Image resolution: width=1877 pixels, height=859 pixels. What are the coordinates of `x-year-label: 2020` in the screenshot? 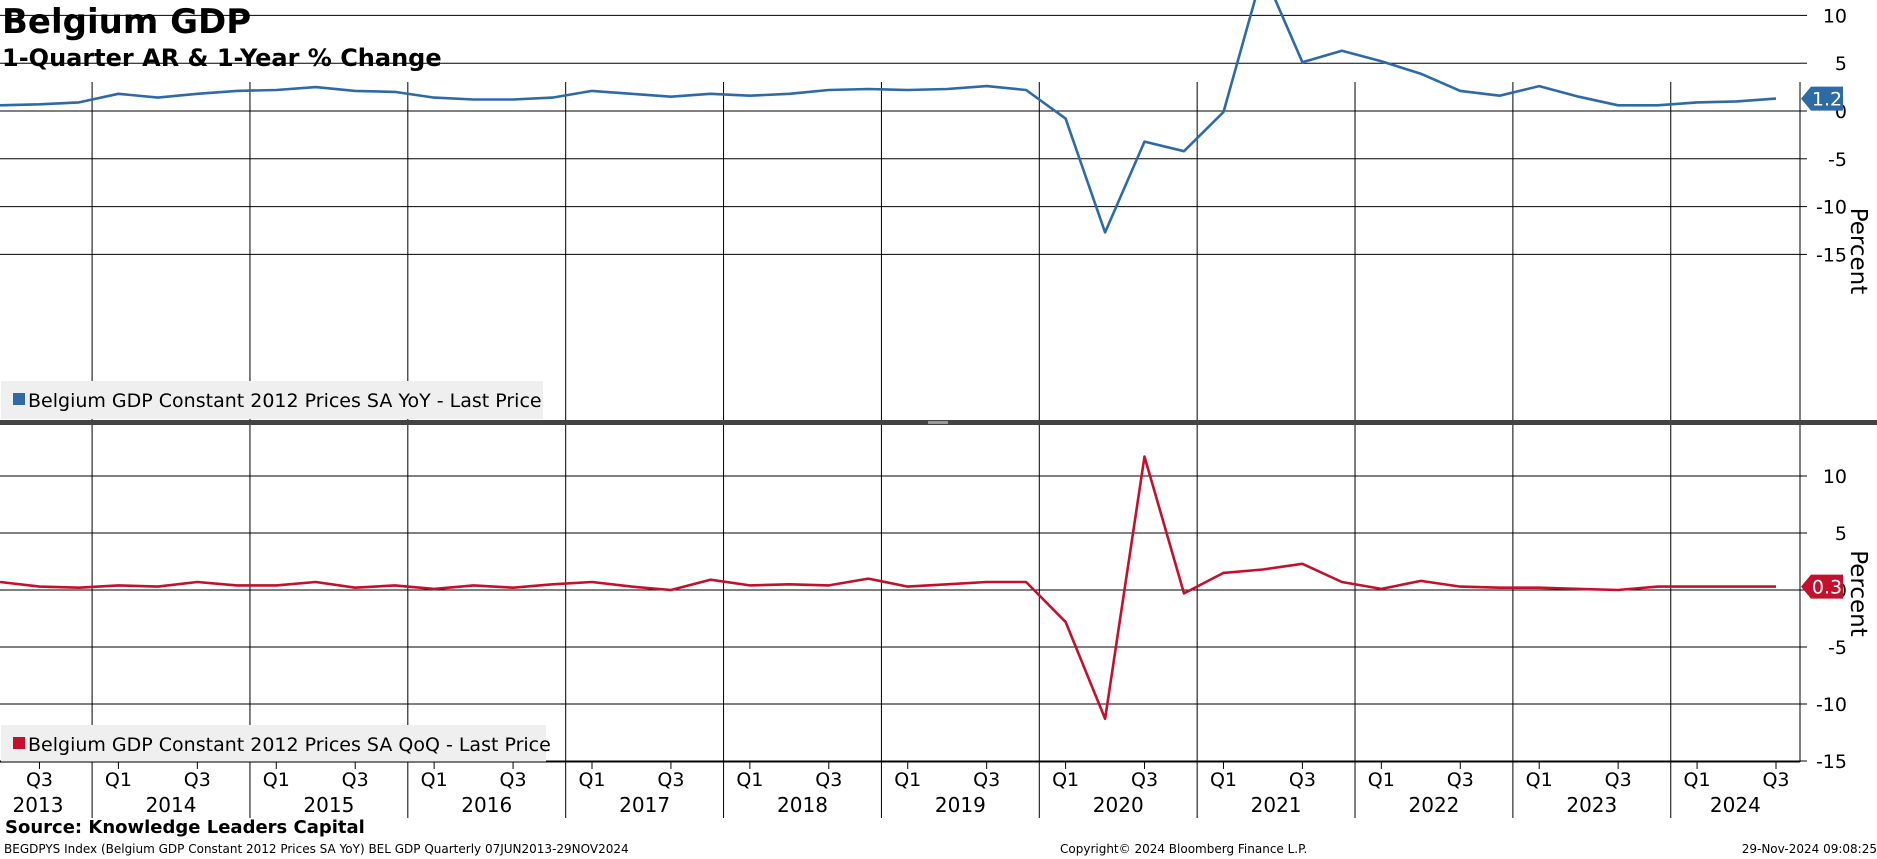 It's located at (1118, 805).